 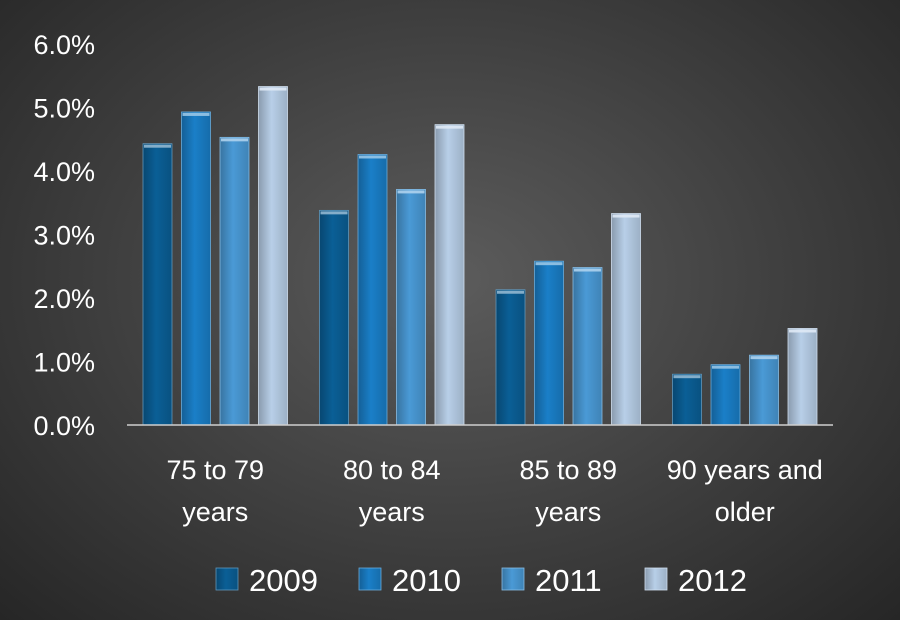 I want to click on x-category-label: 80 to 84, so click(x=392, y=470).